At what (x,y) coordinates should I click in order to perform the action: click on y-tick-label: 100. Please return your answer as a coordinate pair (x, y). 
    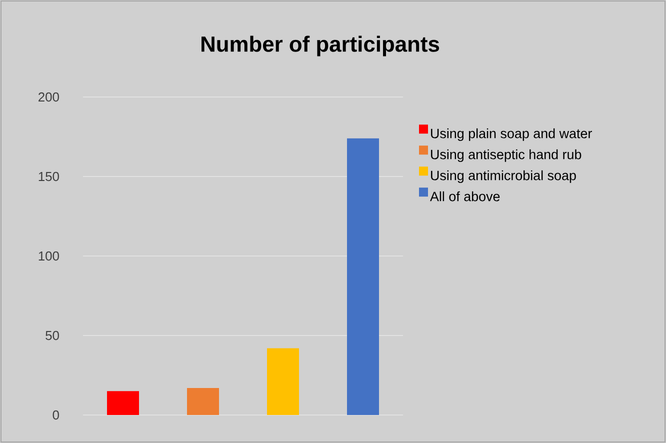
    Looking at the image, I should click on (48, 256).